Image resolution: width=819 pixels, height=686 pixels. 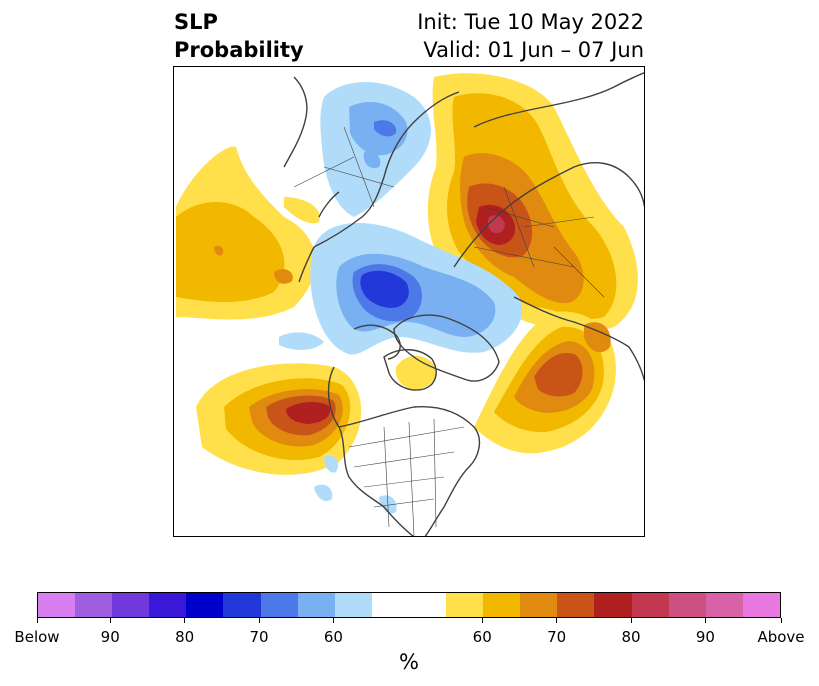 I want to click on shade-east-asia, so click(x=248, y=233).